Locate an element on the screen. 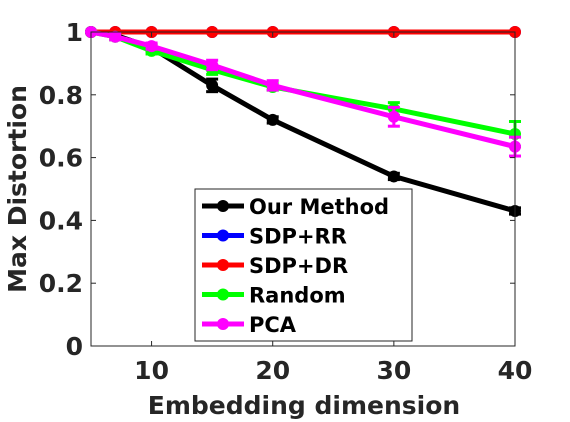 The width and height of the screenshot is (570, 422). x-tick-label: 30 is located at coordinates (393, 370).